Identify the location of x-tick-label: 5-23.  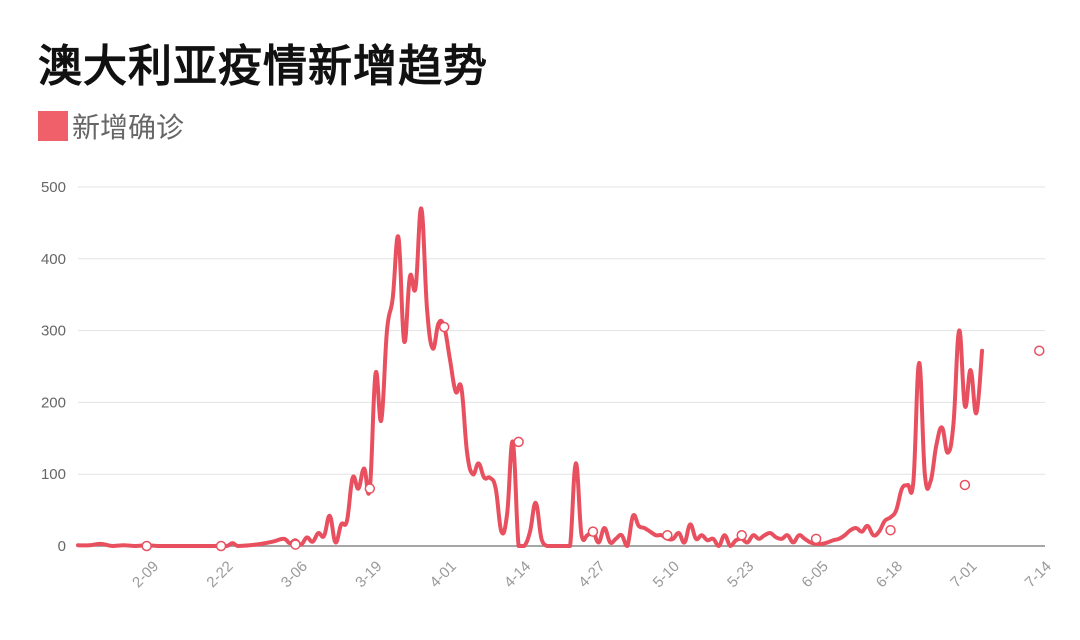
(740, 574).